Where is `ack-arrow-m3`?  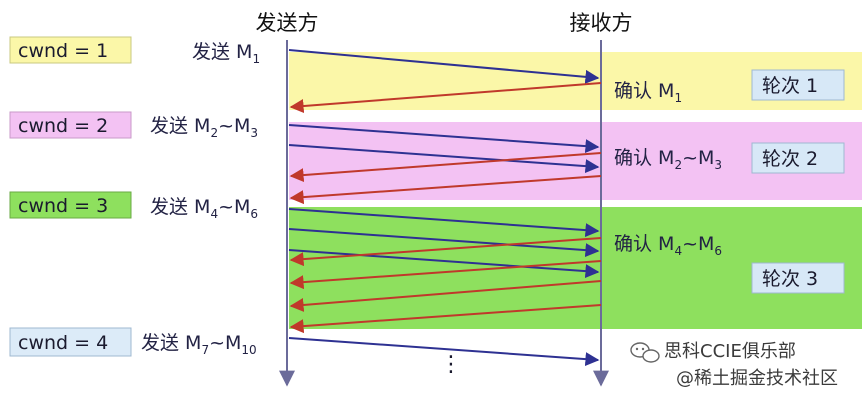
ack-arrow-m3 is located at coordinates (445, 190).